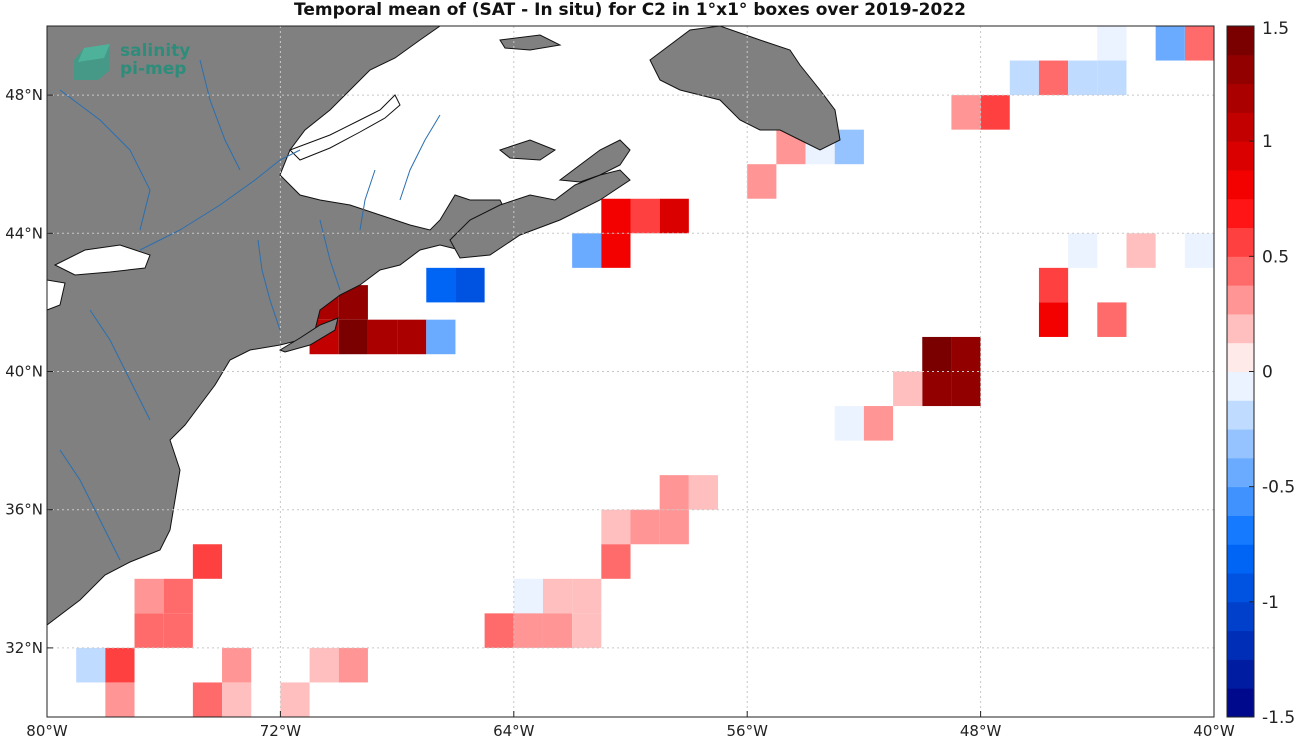  What do you see at coordinates (92, 62) in the screenshot?
I see `logo-mark-icon` at bounding box center [92, 62].